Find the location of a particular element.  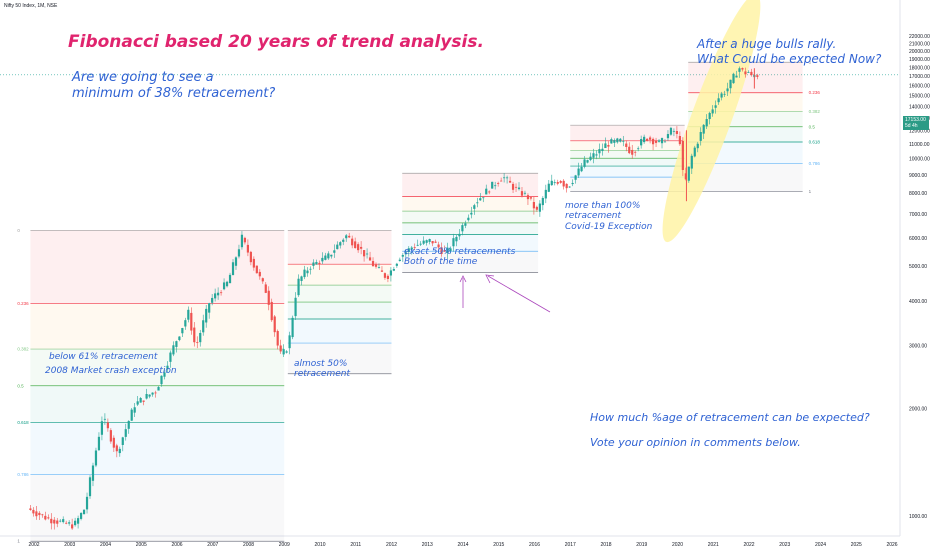

fib-level-label: 0.618 is located at coordinates (815, 142).